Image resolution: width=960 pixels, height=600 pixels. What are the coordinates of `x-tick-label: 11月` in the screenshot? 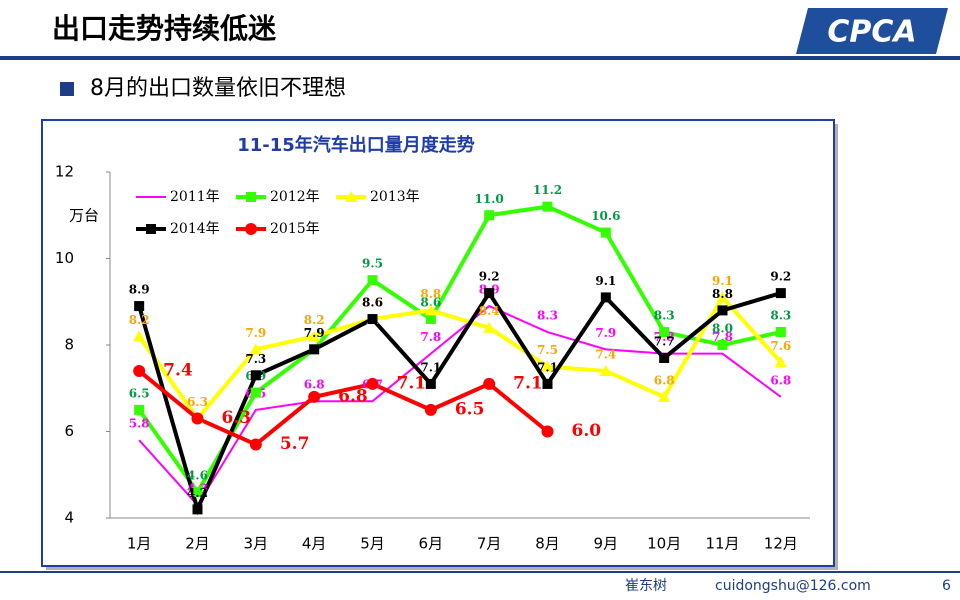 It's located at (722, 544).